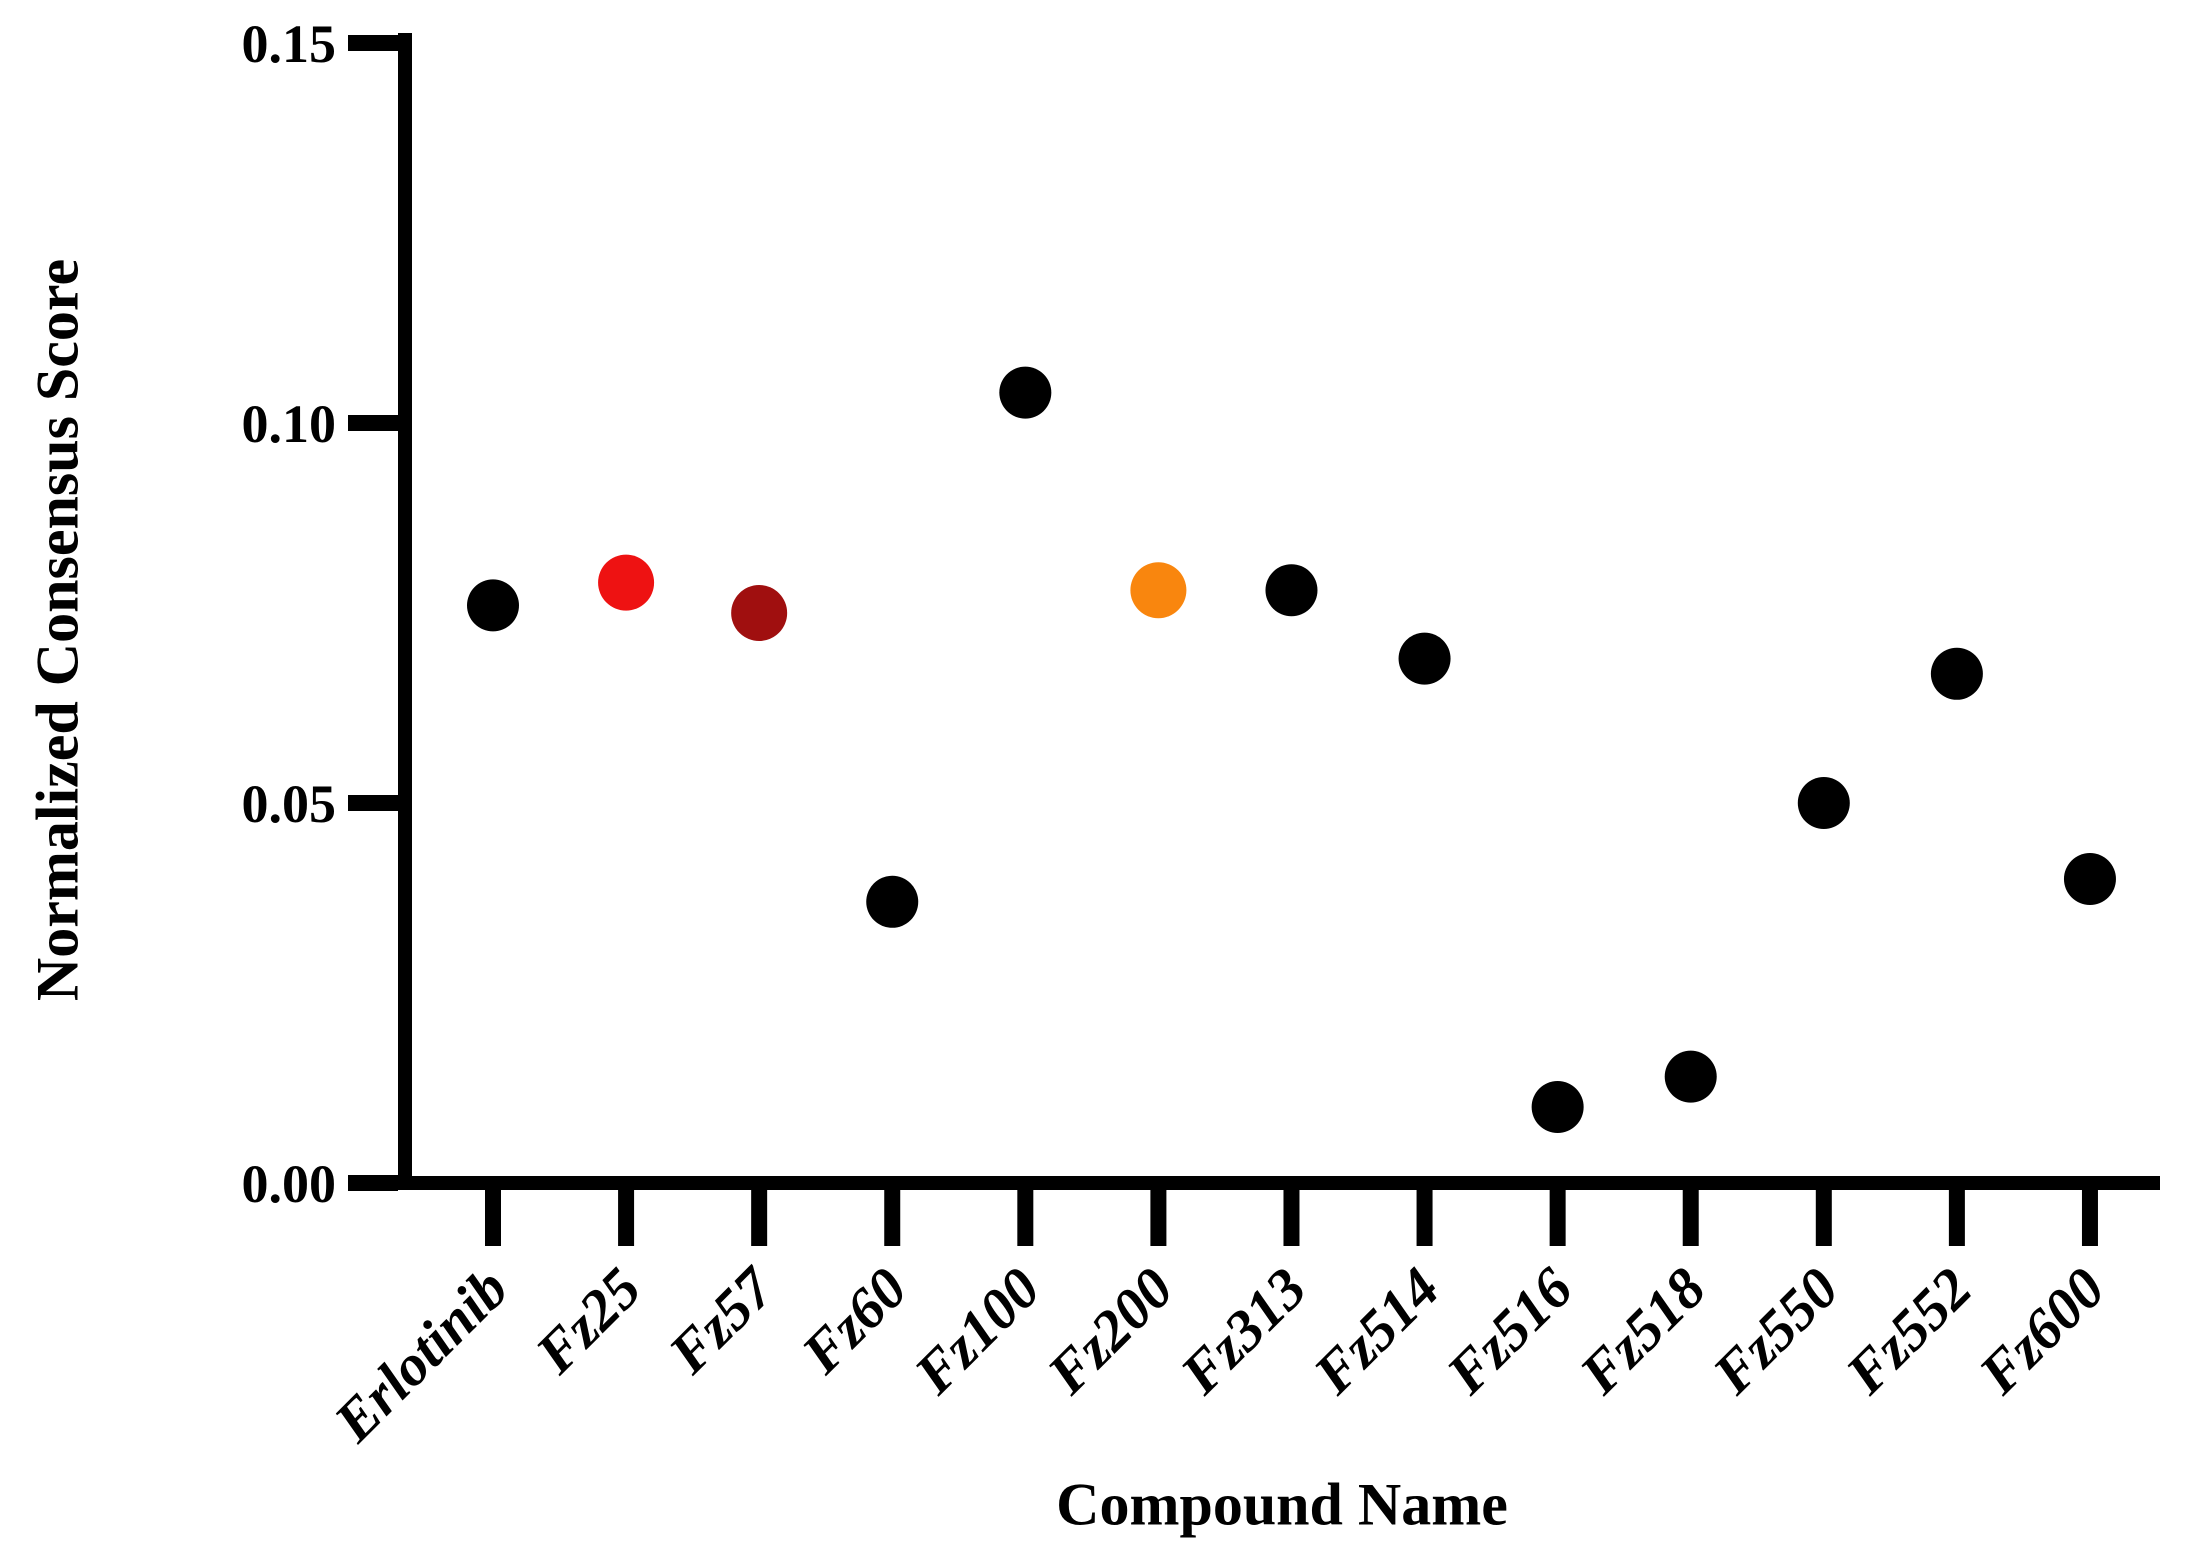 The width and height of the screenshot is (2199, 1566). What do you see at coordinates (289, 804) in the screenshot?
I see `y-tick-label: 0.05` at bounding box center [289, 804].